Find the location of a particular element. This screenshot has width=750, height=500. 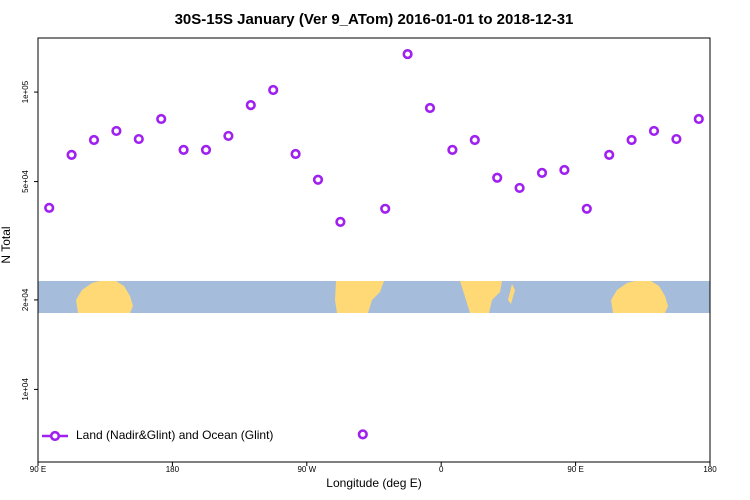

y-tick-label: 1e+04 is located at coordinates (25, 389).